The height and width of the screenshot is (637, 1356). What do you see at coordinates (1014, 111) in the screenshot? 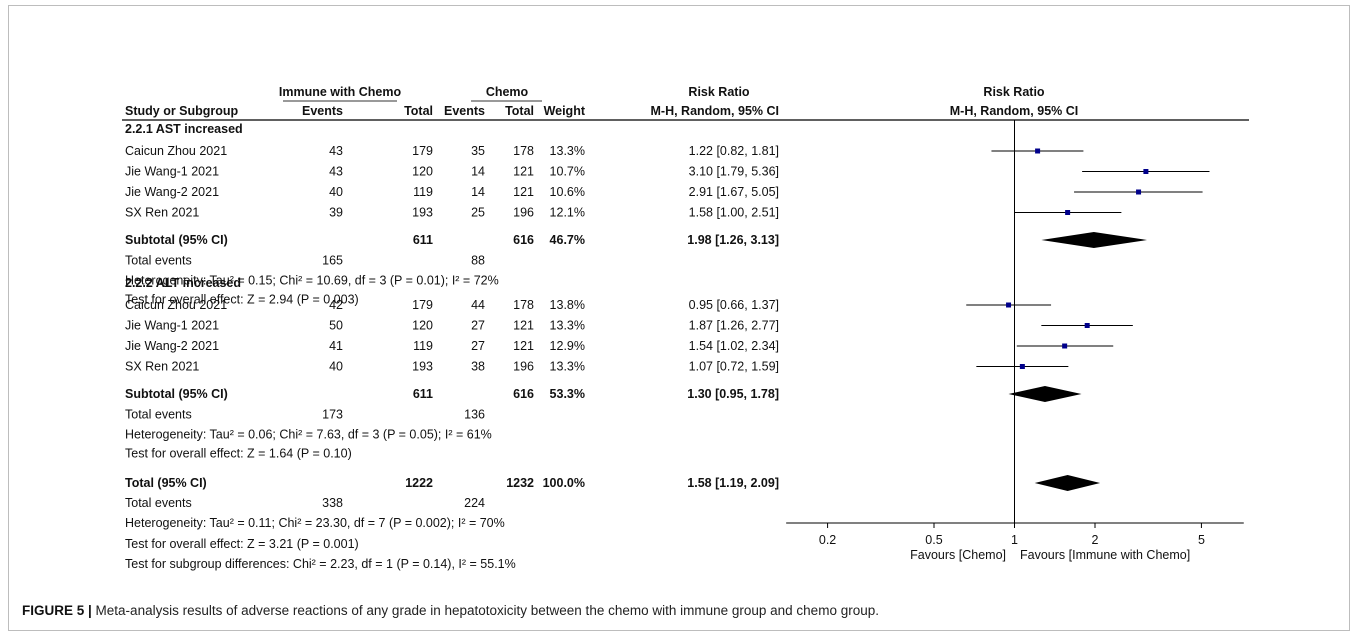
I see `header-plot-method: M-H, Random, 95% CI` at bounding box center [1014, 111].